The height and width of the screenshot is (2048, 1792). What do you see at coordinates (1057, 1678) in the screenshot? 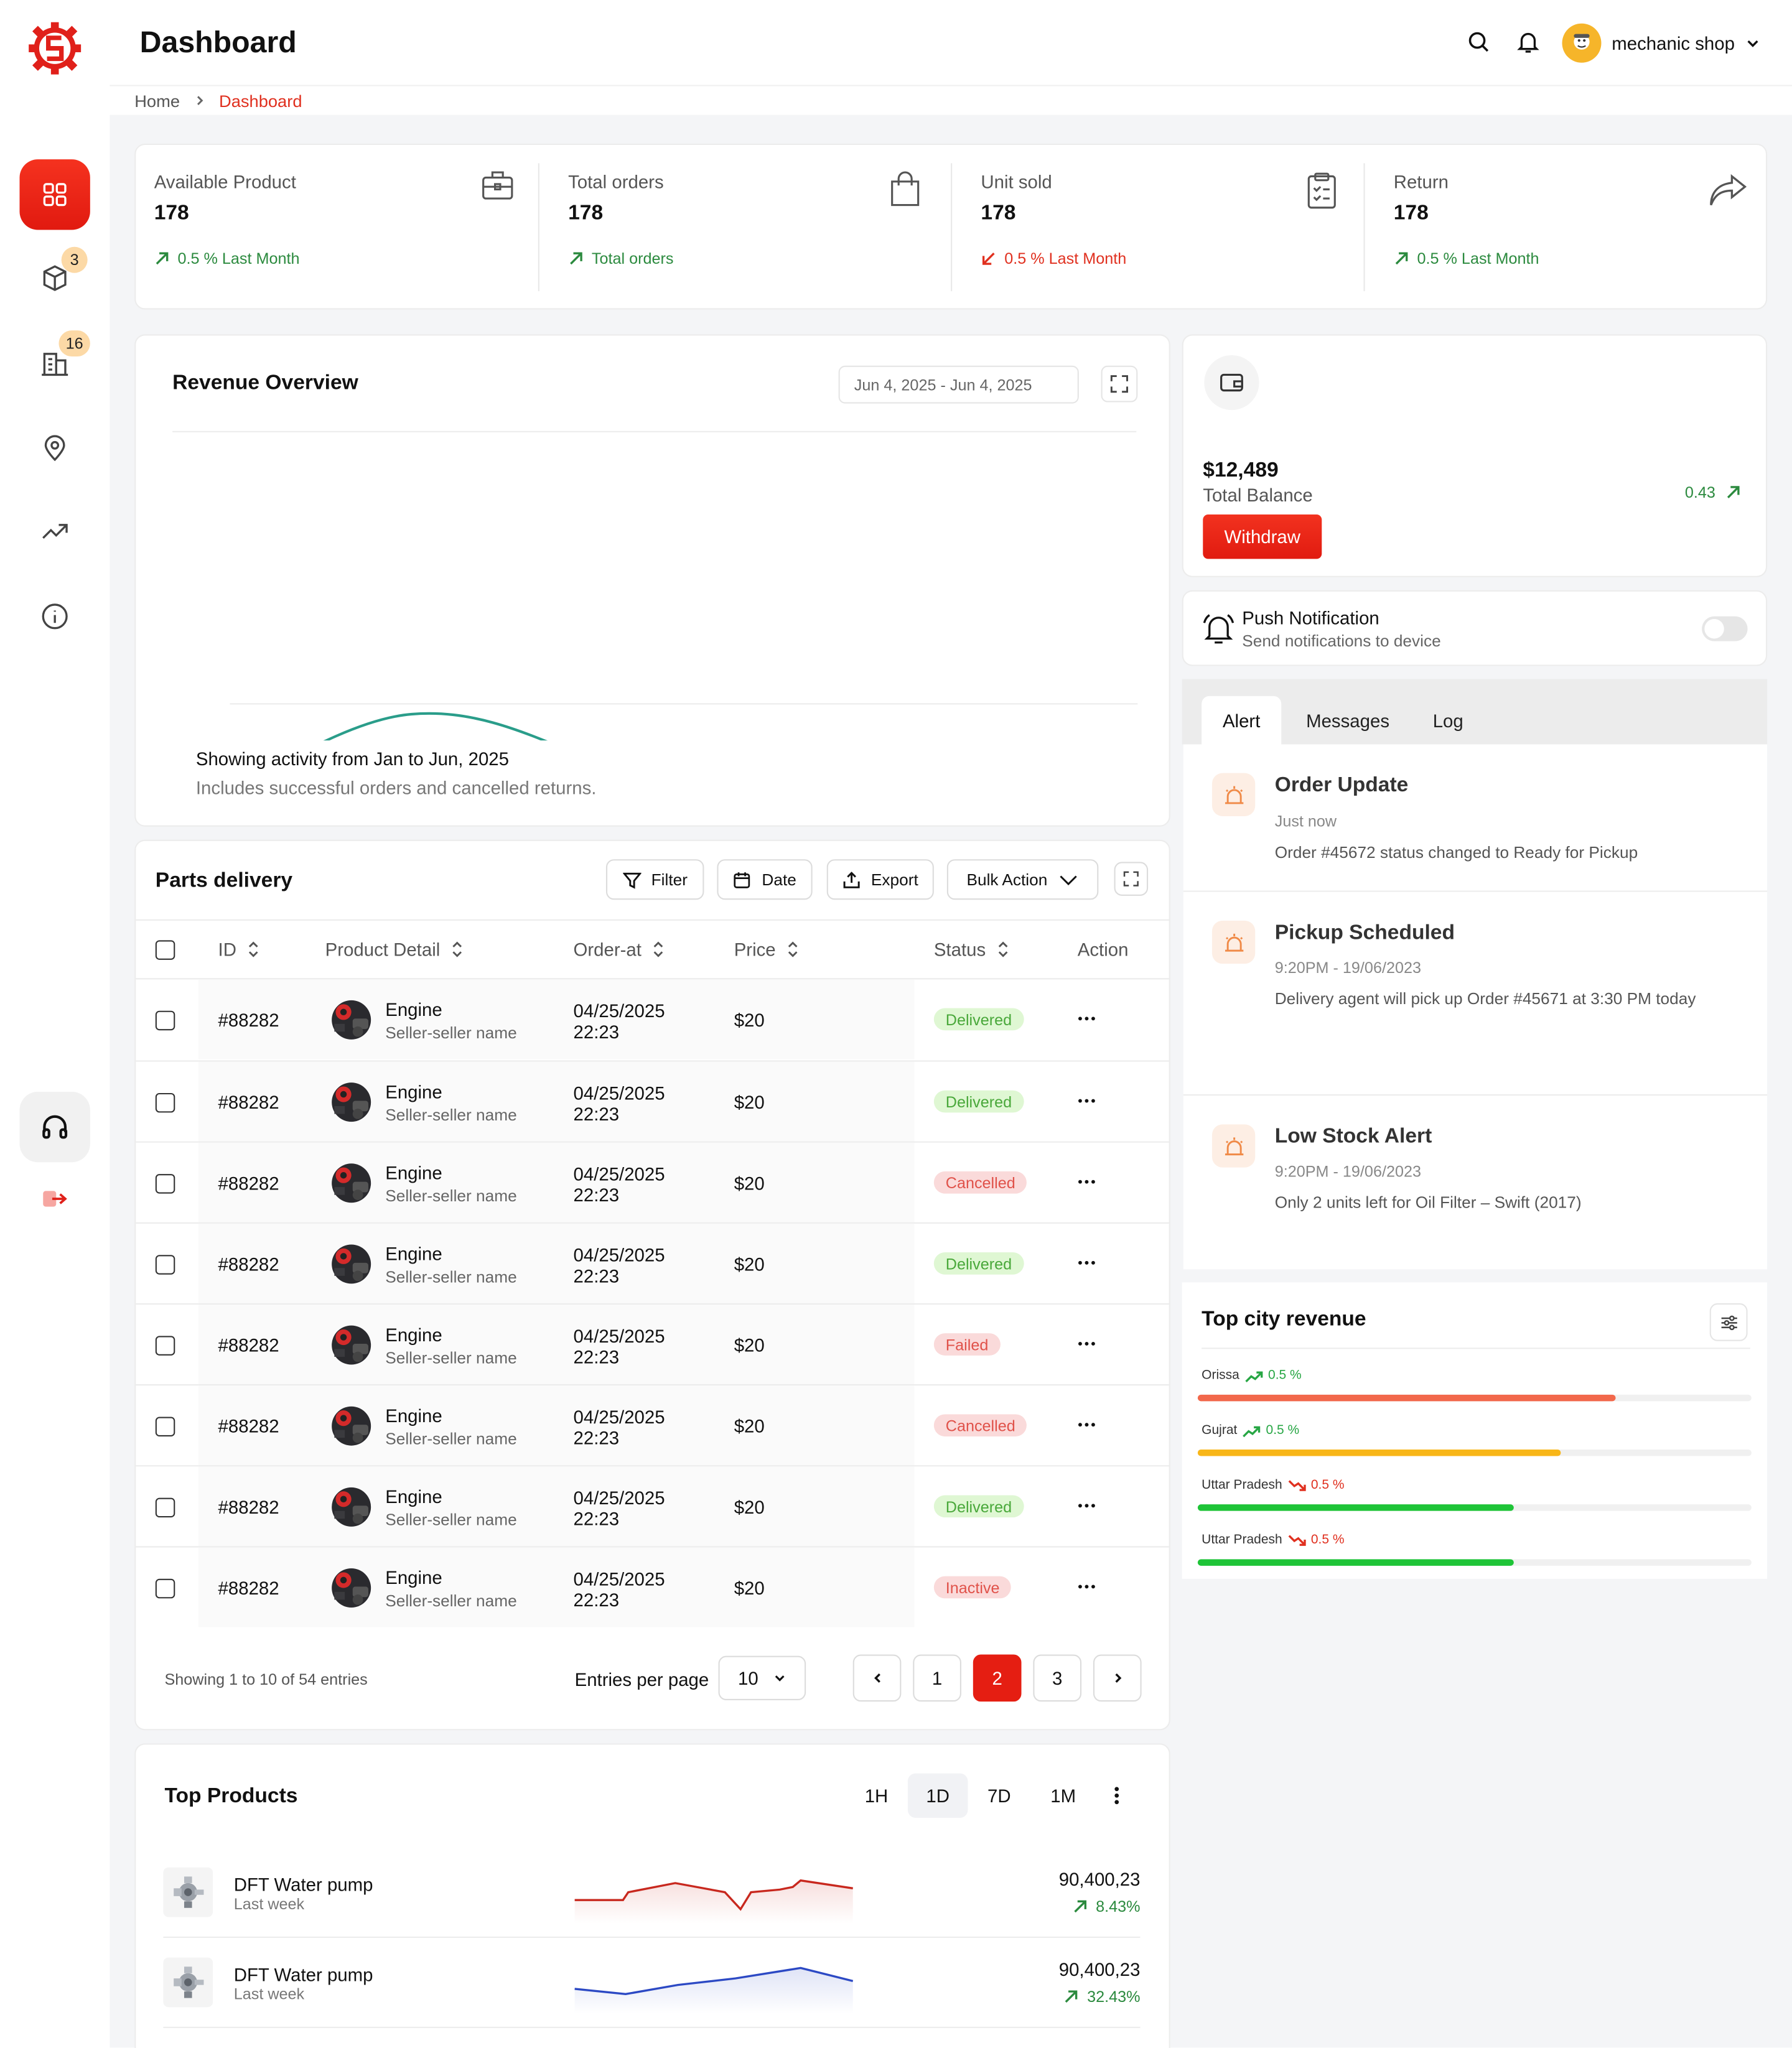
I see `page-3-button: 3` at bounding box center [1057, 1678].